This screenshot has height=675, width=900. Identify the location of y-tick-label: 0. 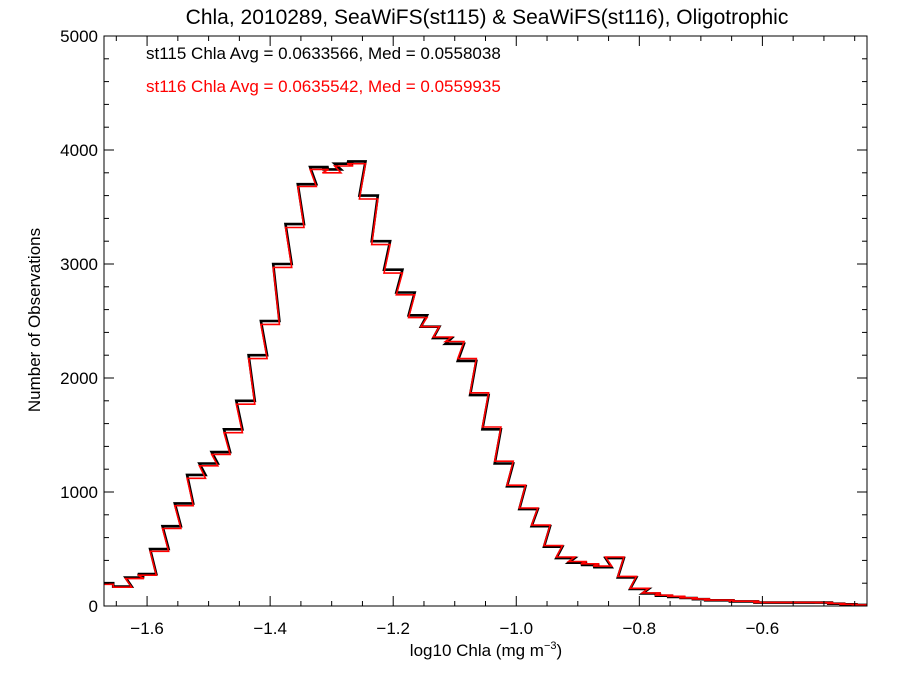
(93, 606).